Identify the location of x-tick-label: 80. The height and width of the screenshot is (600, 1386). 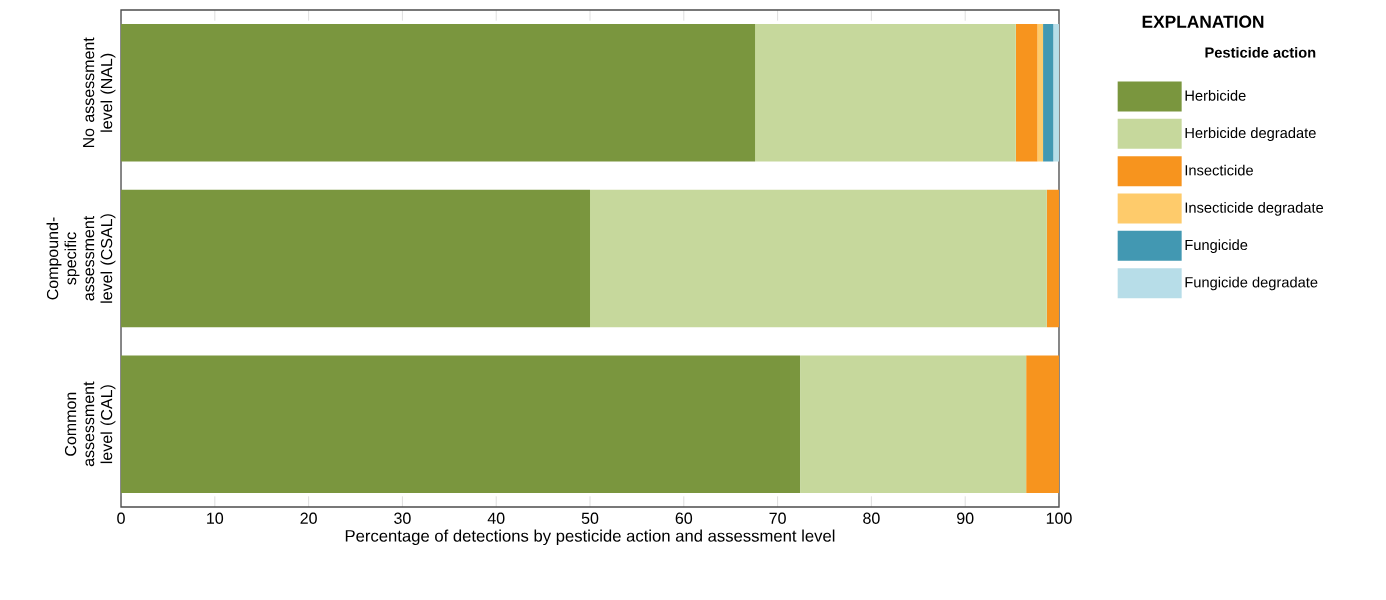
(871, 518).